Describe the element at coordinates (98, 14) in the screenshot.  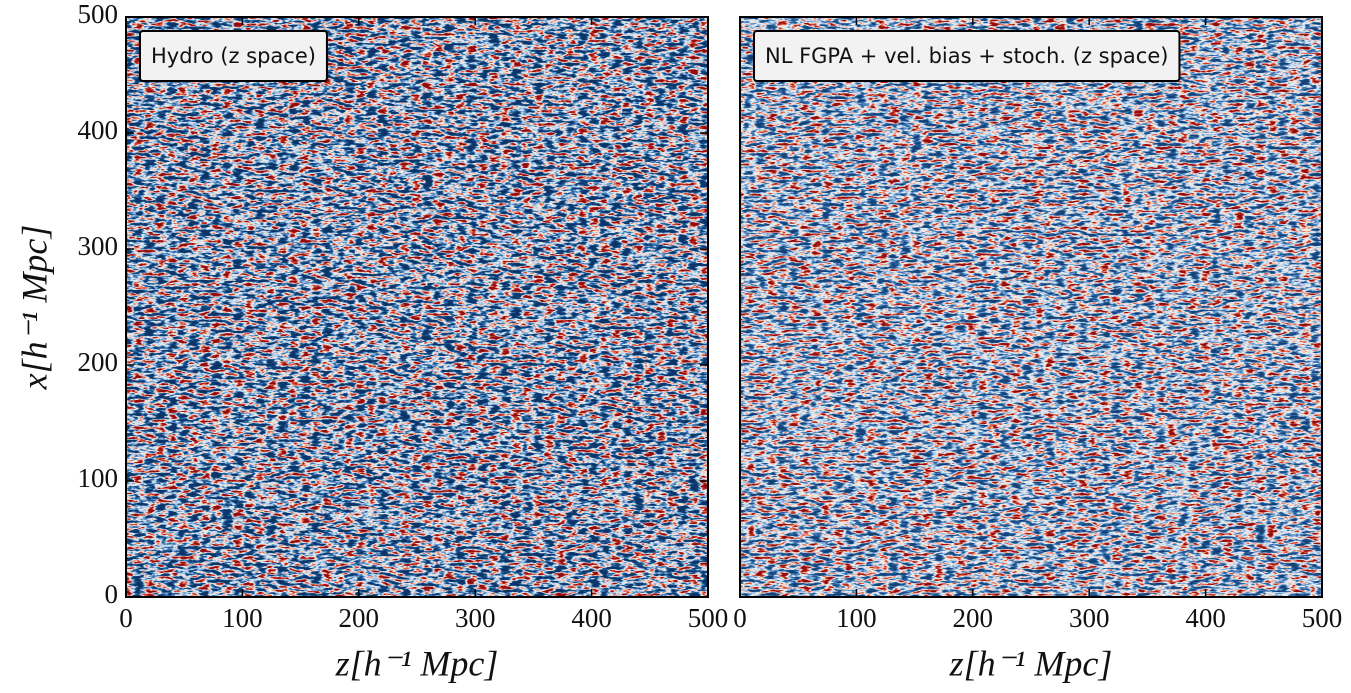
I see `y-tick-label: 500` at that location.